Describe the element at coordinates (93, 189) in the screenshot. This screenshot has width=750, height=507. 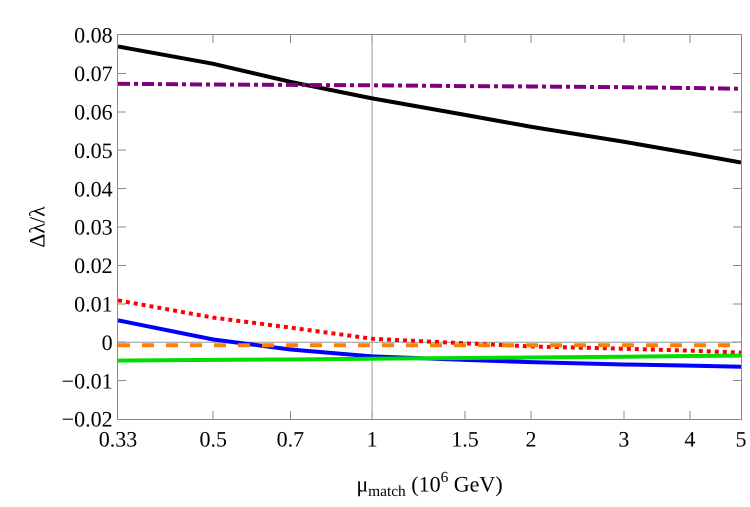
I see `y-tick-label: 0.04` at that location.